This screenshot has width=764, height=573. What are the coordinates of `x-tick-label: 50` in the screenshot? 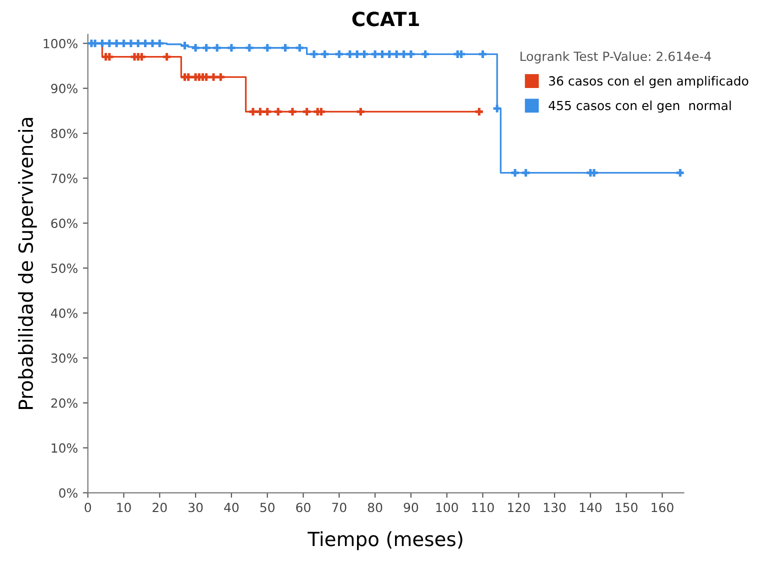 It's located at (267, 507).